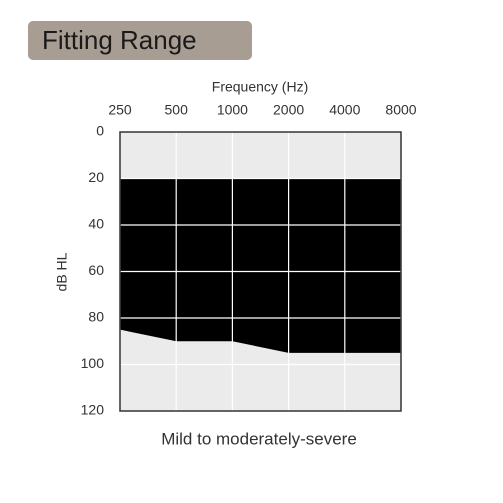  I want to click on caption: Mild to moderately-severe, so click(259, 438).